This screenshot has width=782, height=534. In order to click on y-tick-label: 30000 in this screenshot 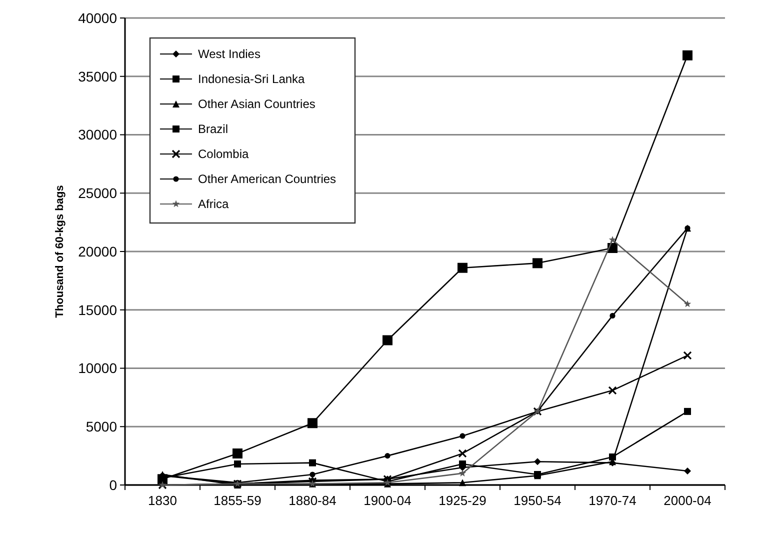, I will do `click(98, 134)`.